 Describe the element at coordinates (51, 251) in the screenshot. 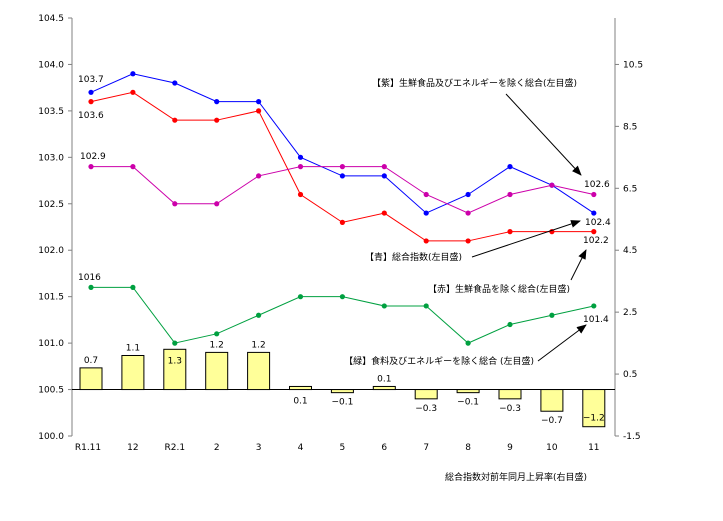

I see `left-tick-label: 102.0` at that location.